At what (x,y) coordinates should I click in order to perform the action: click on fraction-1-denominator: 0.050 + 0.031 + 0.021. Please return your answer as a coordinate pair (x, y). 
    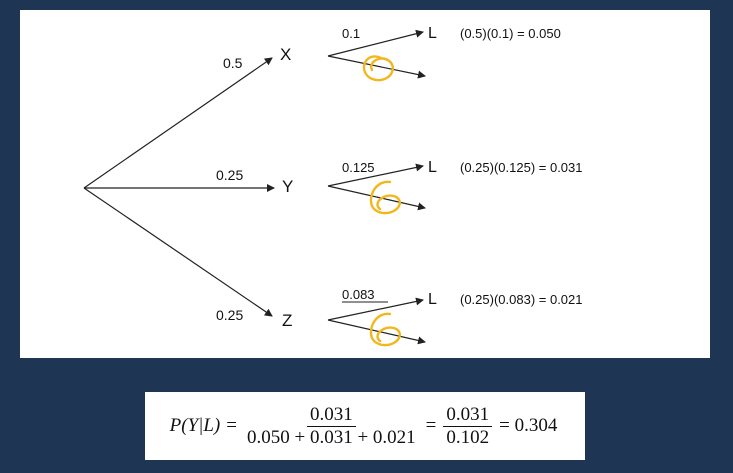
    Looking at the image, I should click on (331, 437).